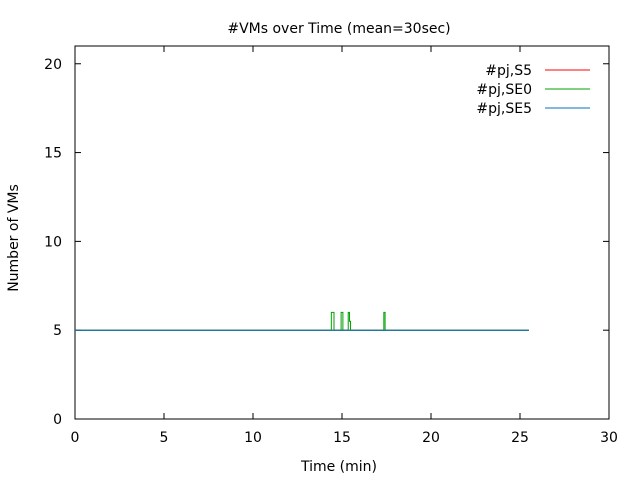  Describe the element at coordinates (431, 438) in the screenshot. I see `x-tick-label: 20` at that location.